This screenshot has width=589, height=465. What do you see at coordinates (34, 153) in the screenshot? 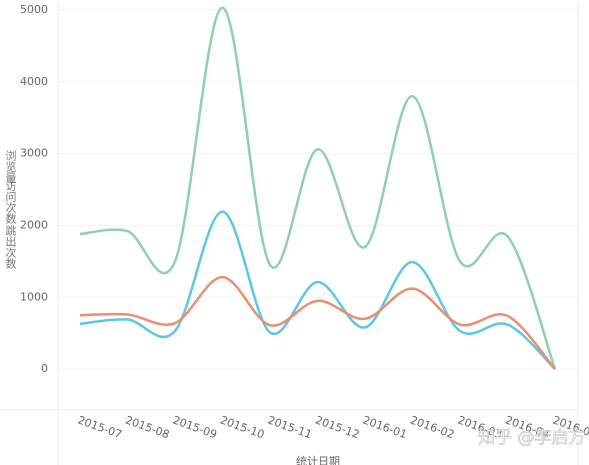
I see `y-tick-label: 3000` at bounding box center [34, 153].